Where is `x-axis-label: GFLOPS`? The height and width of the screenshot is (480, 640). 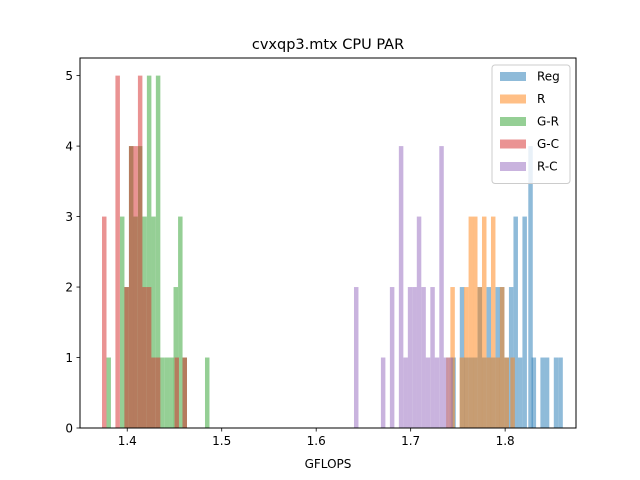
x-axis-label: GFLOPS is located at coordinates (328, 464).